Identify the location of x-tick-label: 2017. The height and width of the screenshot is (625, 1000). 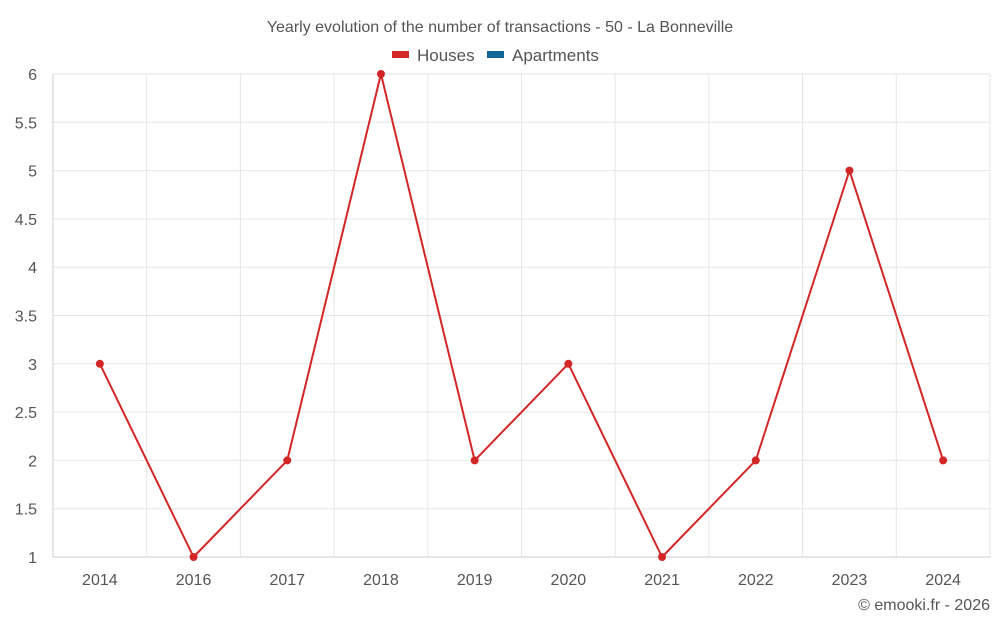
(287, 580).